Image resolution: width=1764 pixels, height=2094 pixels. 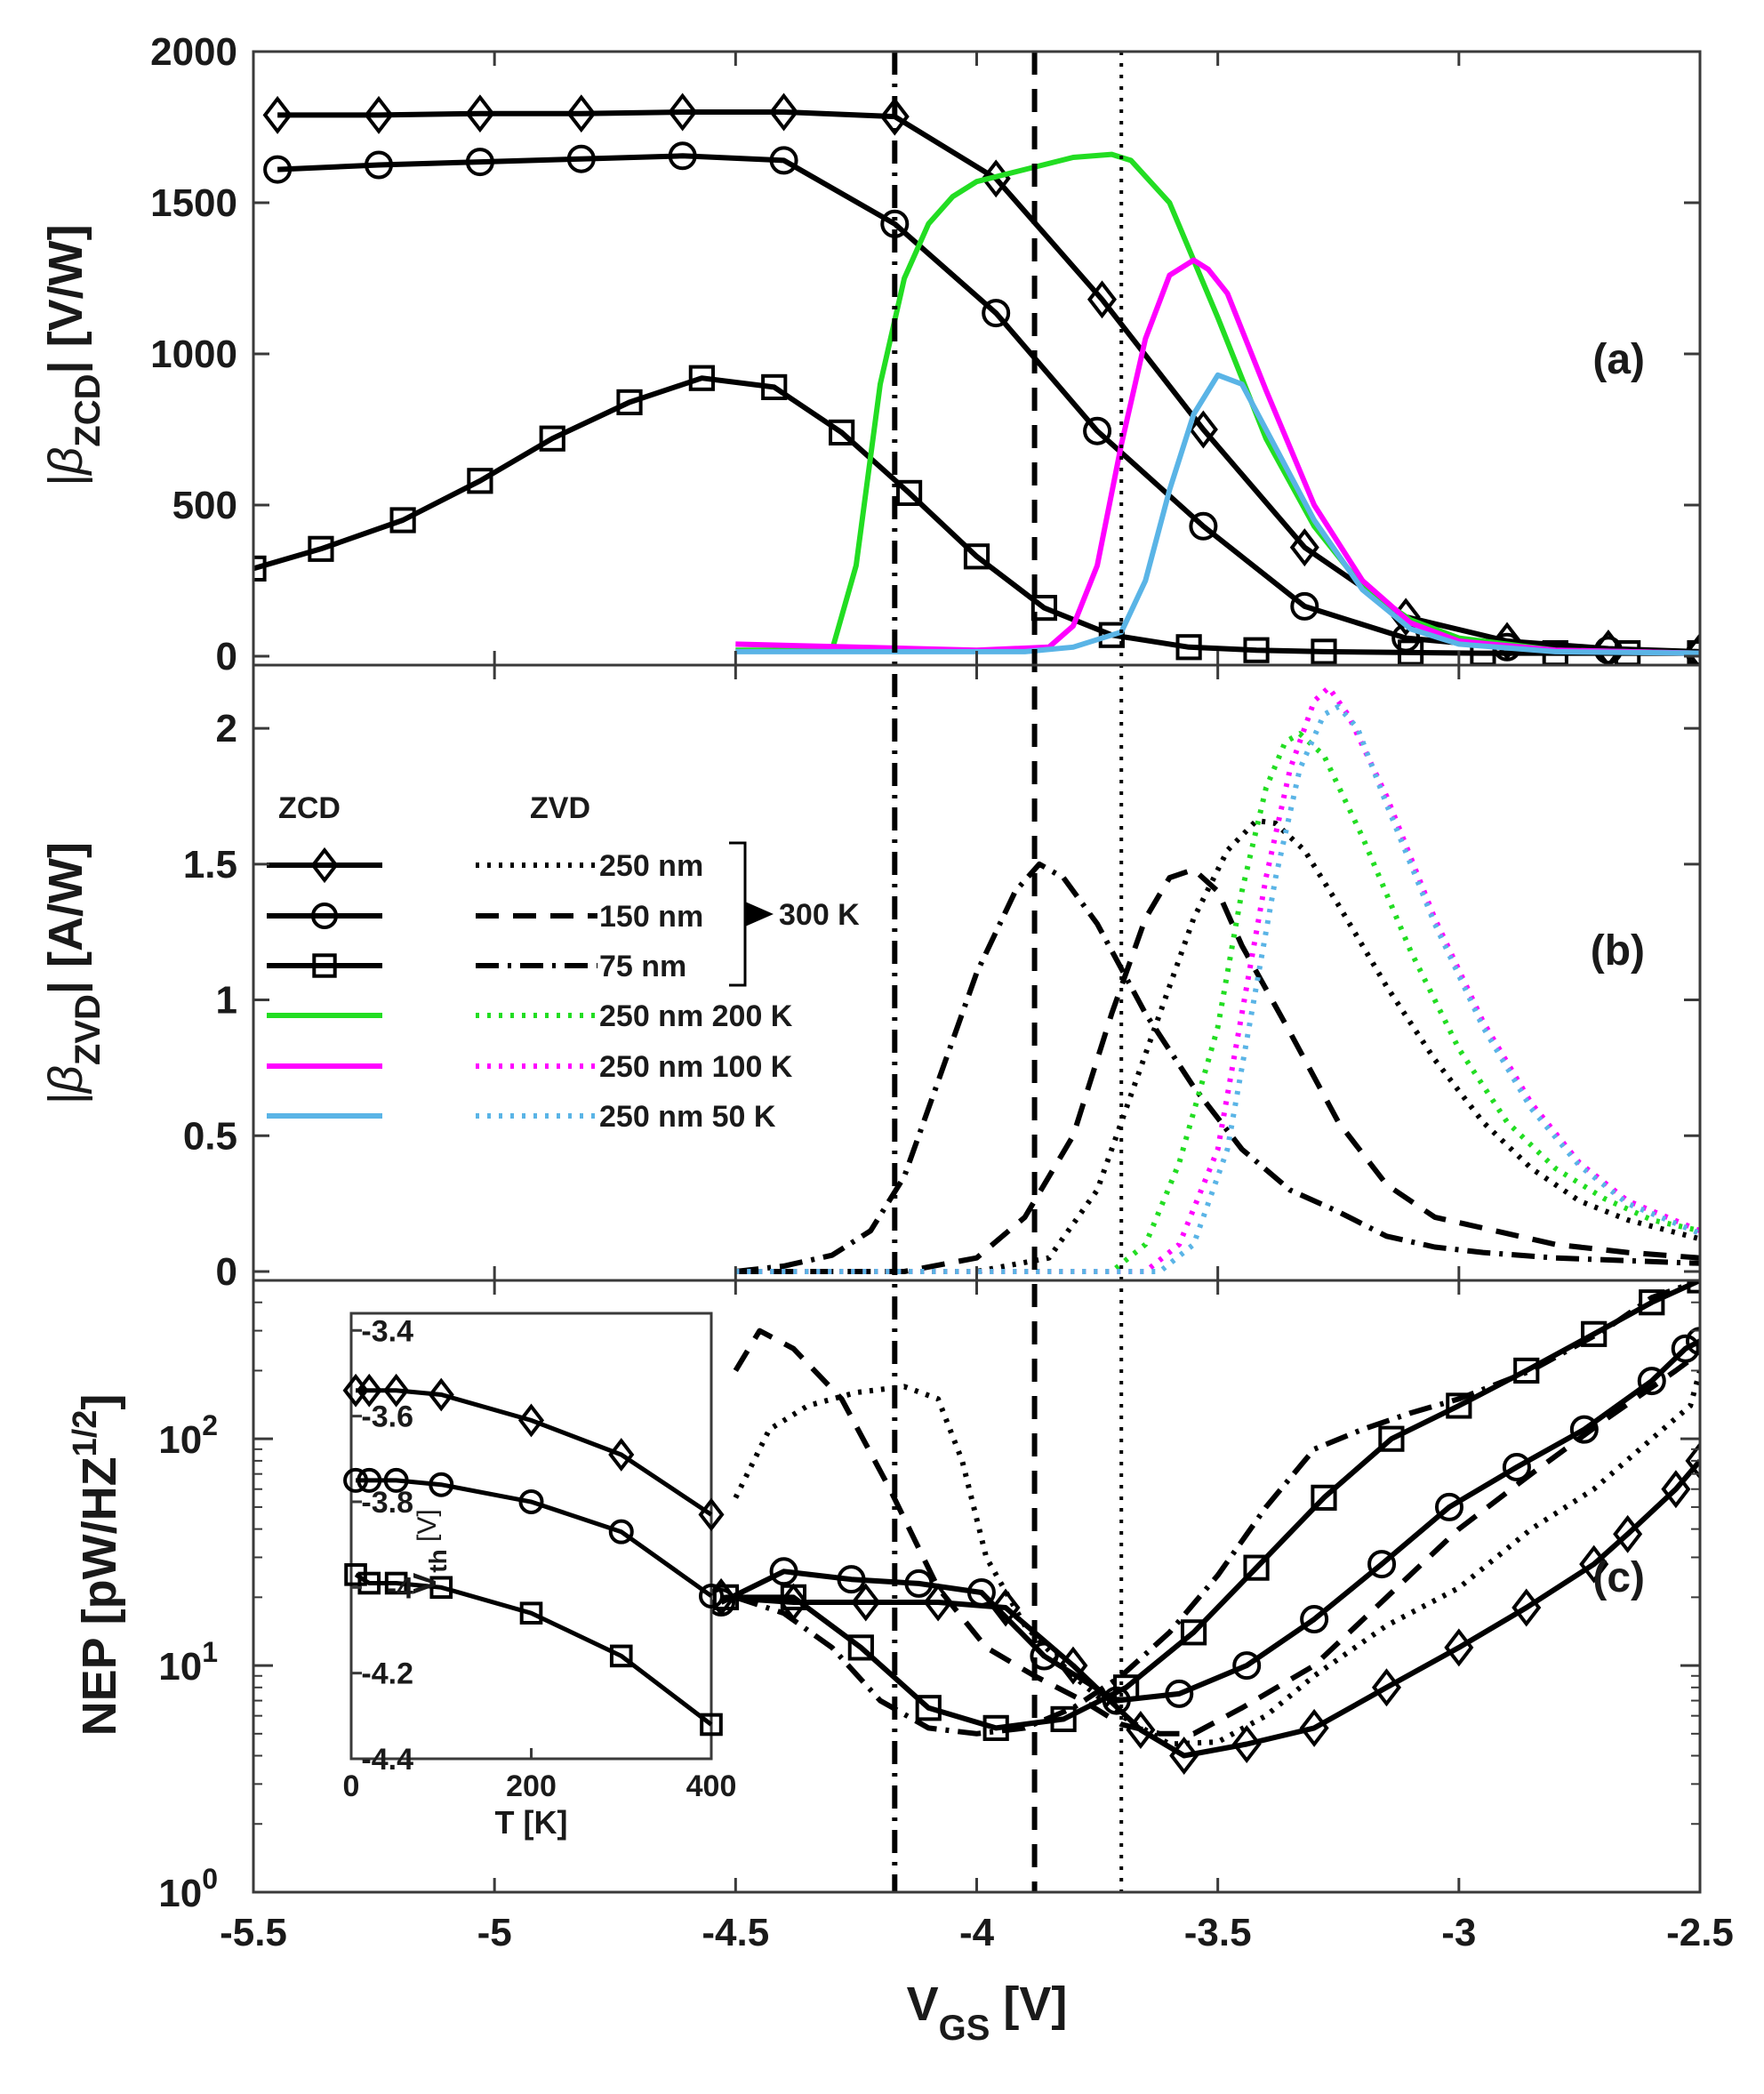 I want to click on legend-diamond-marker, so click(x=324, y=865).